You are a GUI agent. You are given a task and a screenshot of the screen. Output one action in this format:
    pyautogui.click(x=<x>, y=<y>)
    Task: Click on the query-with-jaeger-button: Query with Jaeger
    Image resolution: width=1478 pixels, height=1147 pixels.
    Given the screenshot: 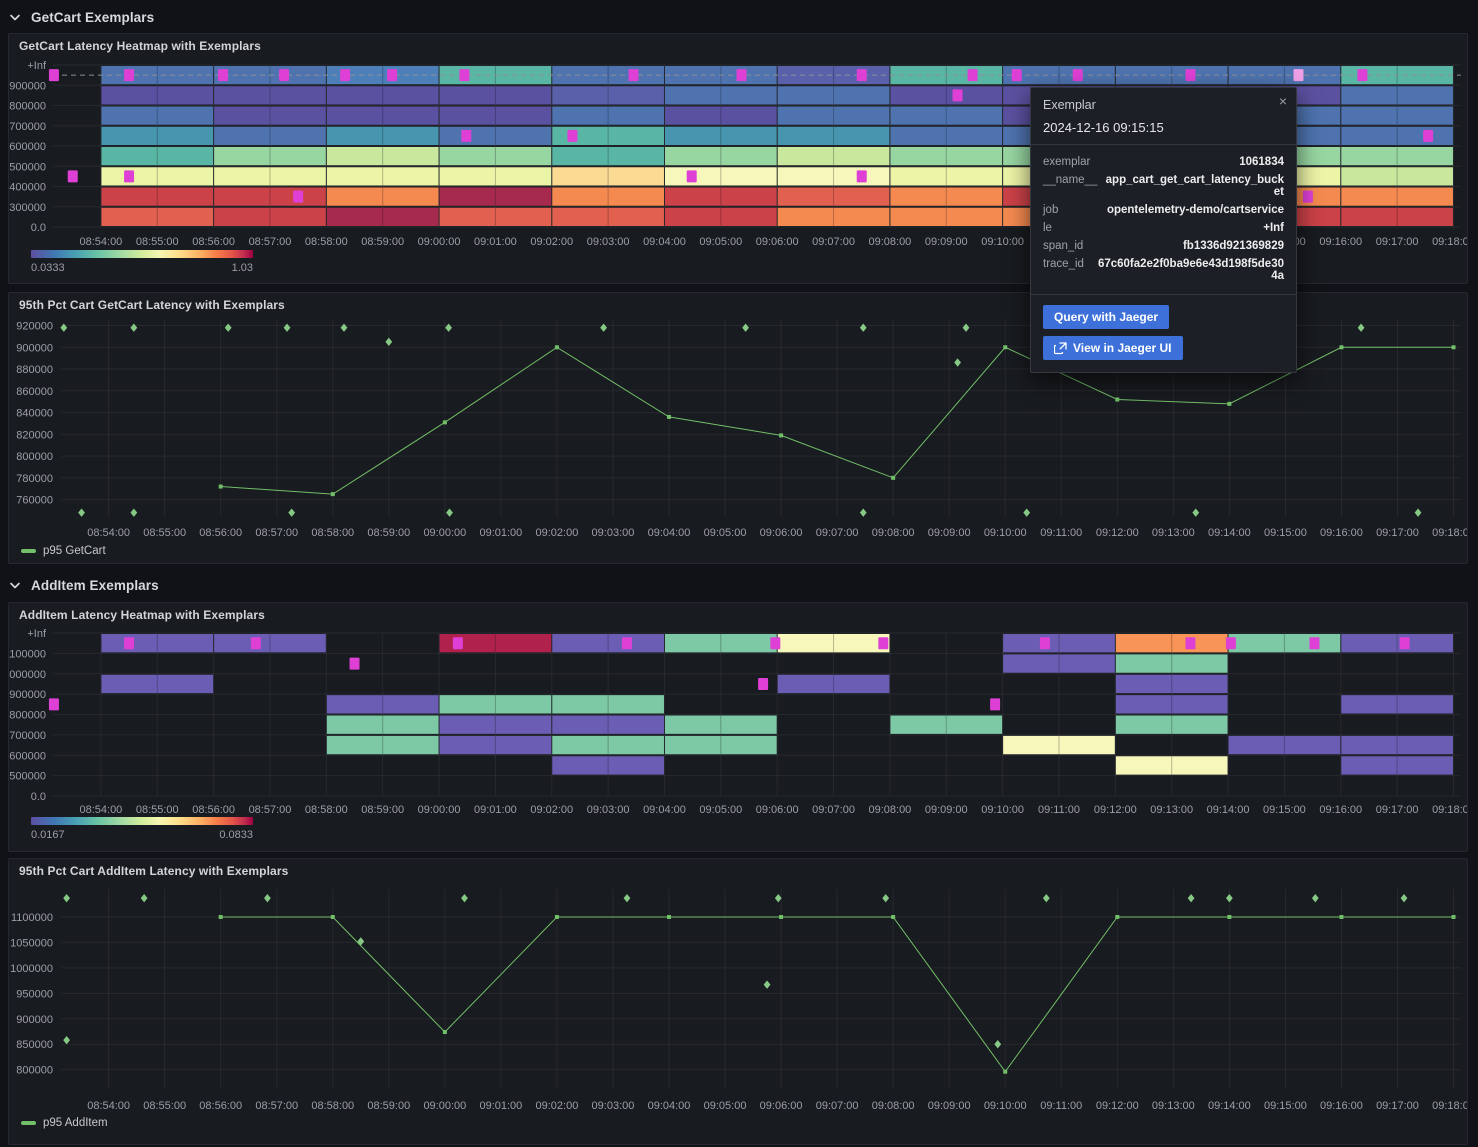 What is the action you would take?
    pyautogui.click(x=1106, y=317)
    